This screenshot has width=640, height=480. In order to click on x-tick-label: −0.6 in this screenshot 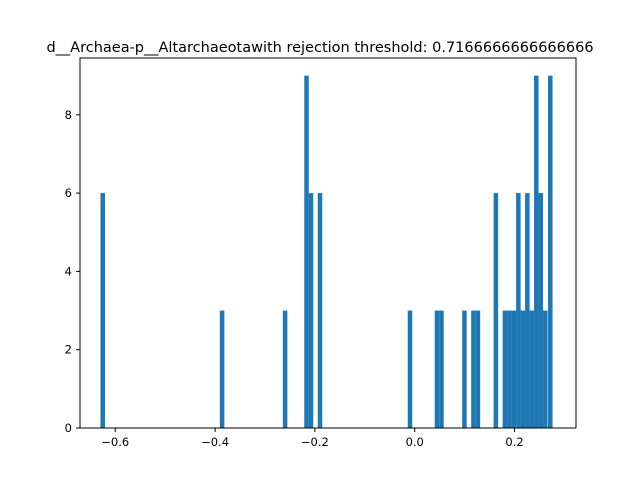, I will do `click(115, 442)`.